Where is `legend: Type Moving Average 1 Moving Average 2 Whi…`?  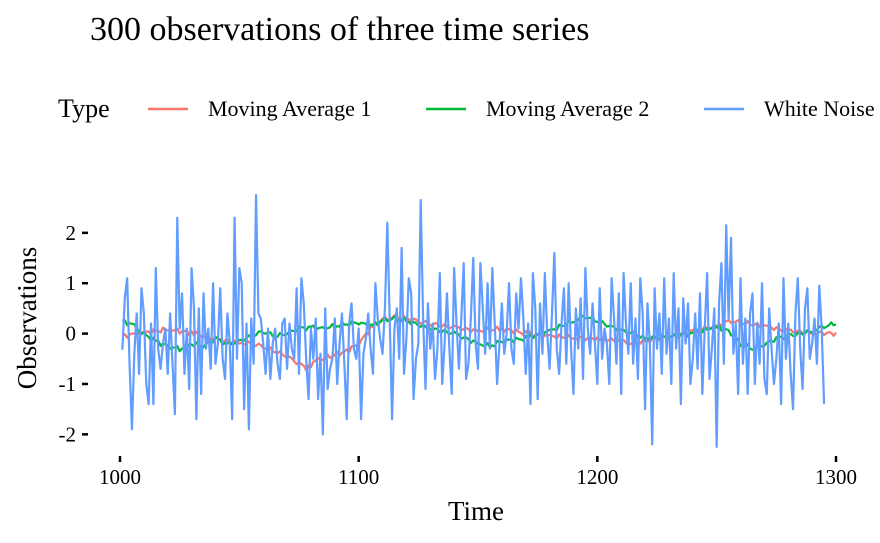 legend: Type Moving Average 1 Moving Average 2 Whi… is located at coordinates (466, 108).